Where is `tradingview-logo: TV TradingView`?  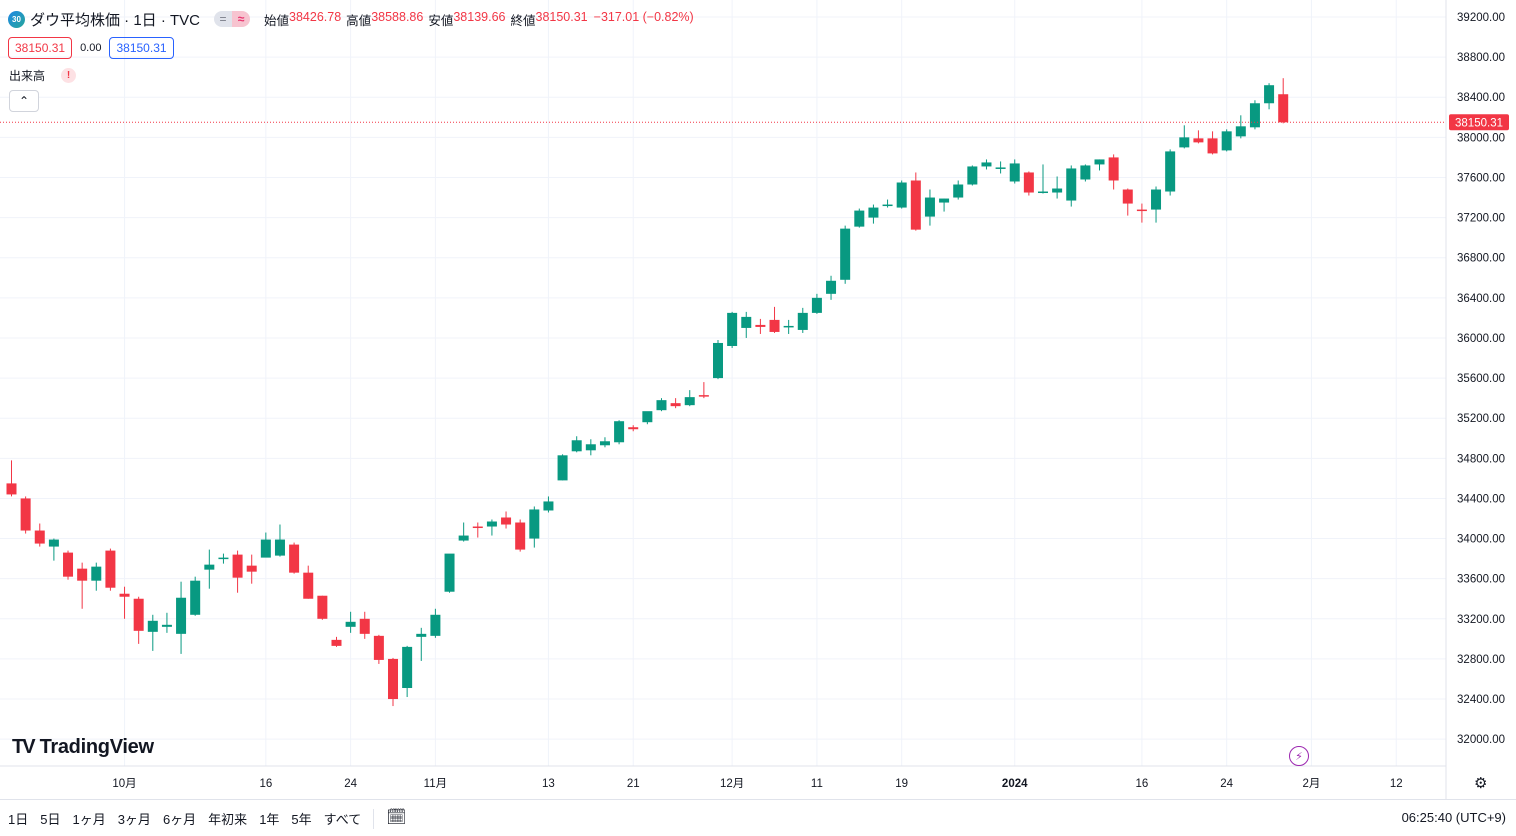
tradingview-logo: TV TradingView is located at coordinates (83, 747).